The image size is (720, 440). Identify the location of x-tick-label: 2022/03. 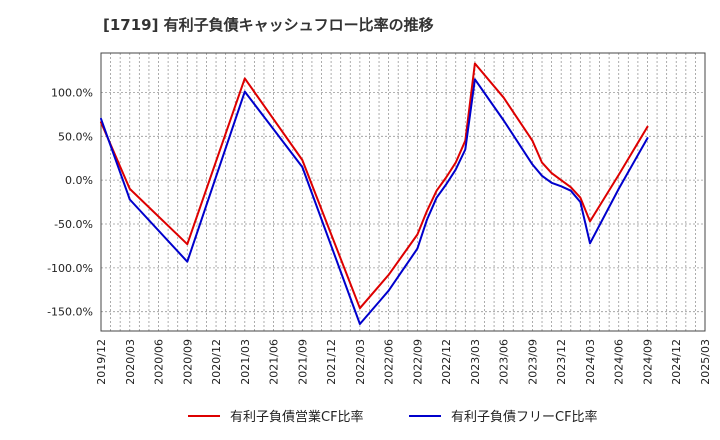
(360, 362).